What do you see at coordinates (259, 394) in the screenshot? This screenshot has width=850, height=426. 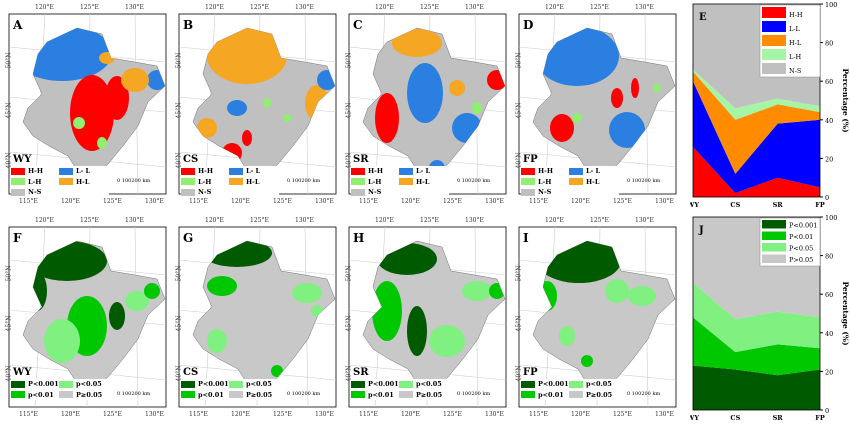 I see `legend-label: P≥0.05` at bounding box center [259, 394].